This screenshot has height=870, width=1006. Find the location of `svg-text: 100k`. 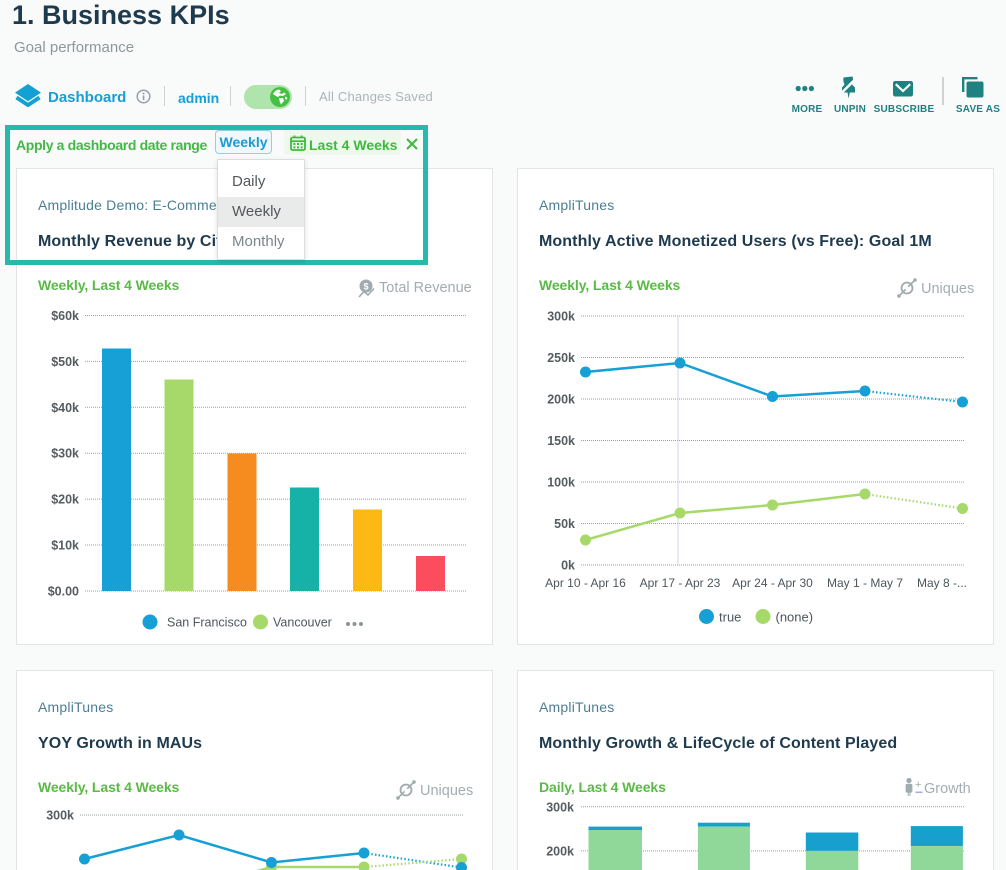

svg-text: 100k is located at coordinates (561, 483).